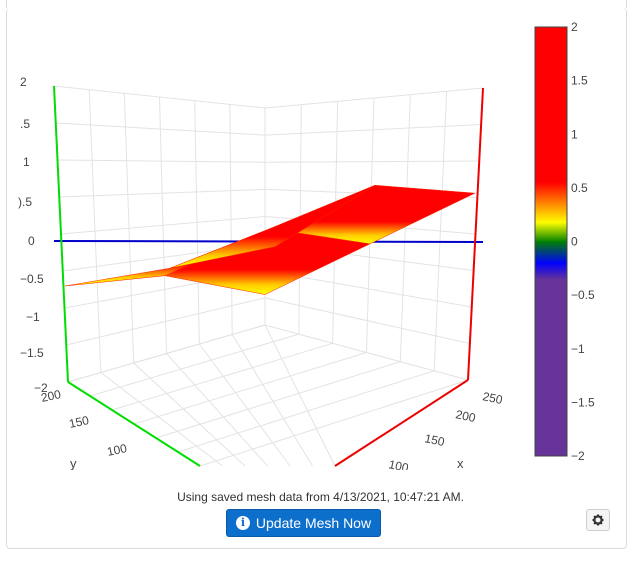 The width and height of the screenshot is (641, 565). What do you see at coordinates (25, 202) in the screenshot?
I see `z-tick-label: ).5` at bounding box center [25, 202].